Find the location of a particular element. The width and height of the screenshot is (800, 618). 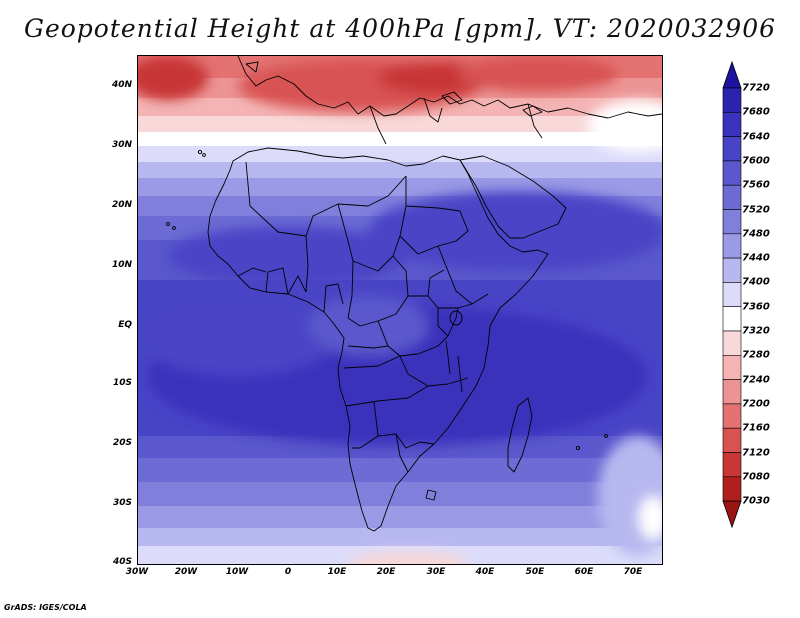

lon-label-50e: 50E is located at coordinates (535, 572).